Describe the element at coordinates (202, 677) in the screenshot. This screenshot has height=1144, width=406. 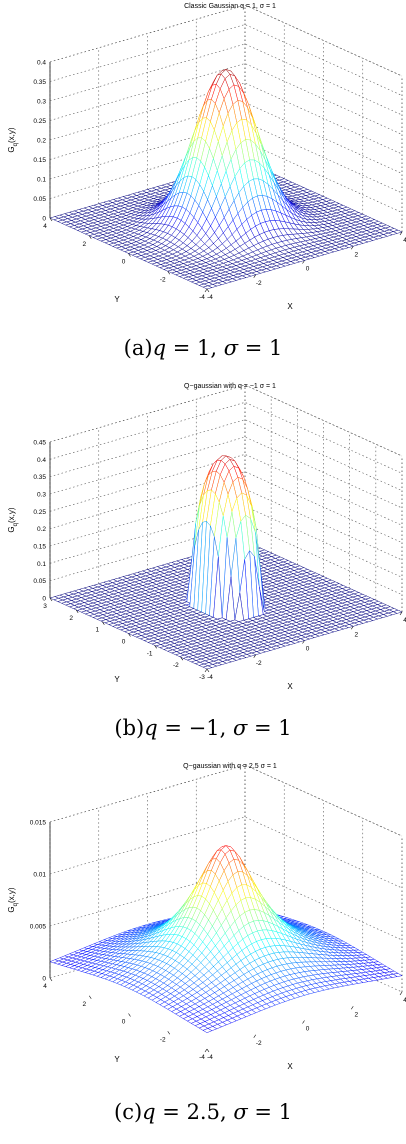
I see `y-tick-label: -3` at that location.